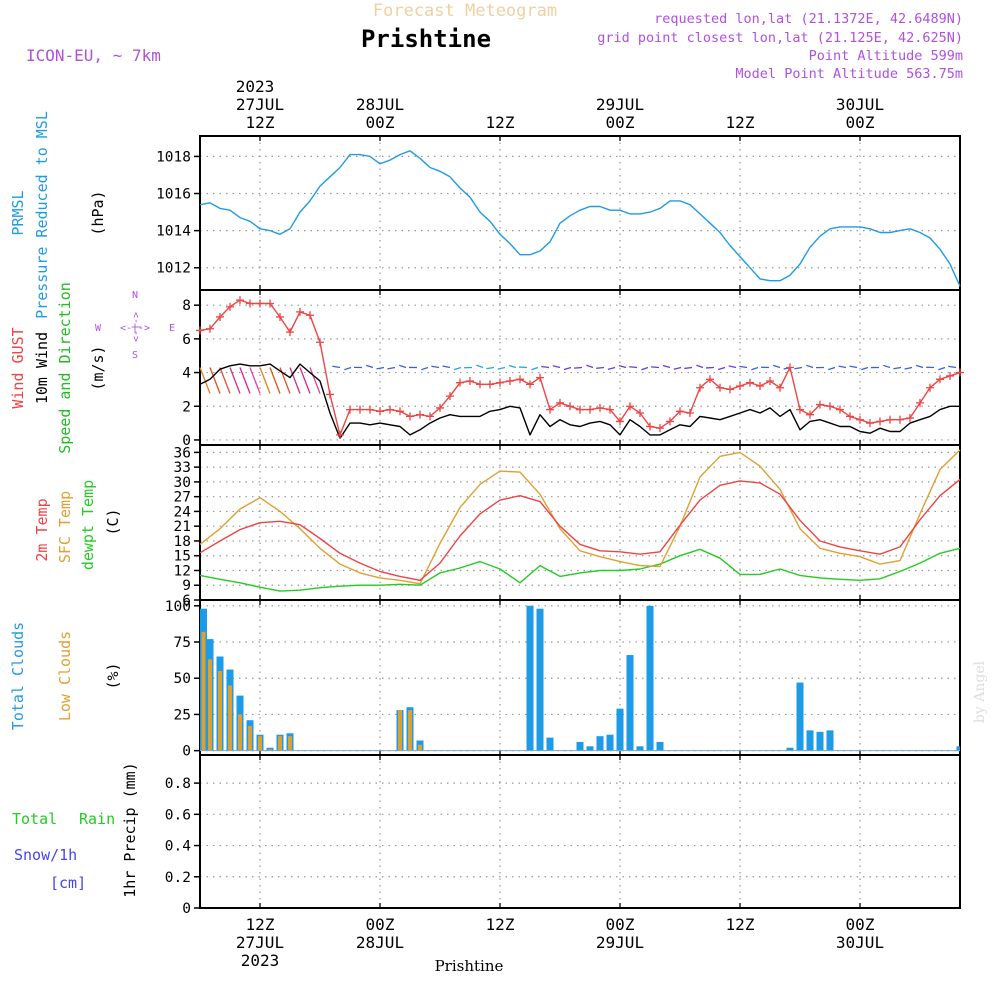  What do you see at coordinates (182, 498) in the screenshot?
I see `temp-ytick-label: 27` at bounding box center [182, 498].